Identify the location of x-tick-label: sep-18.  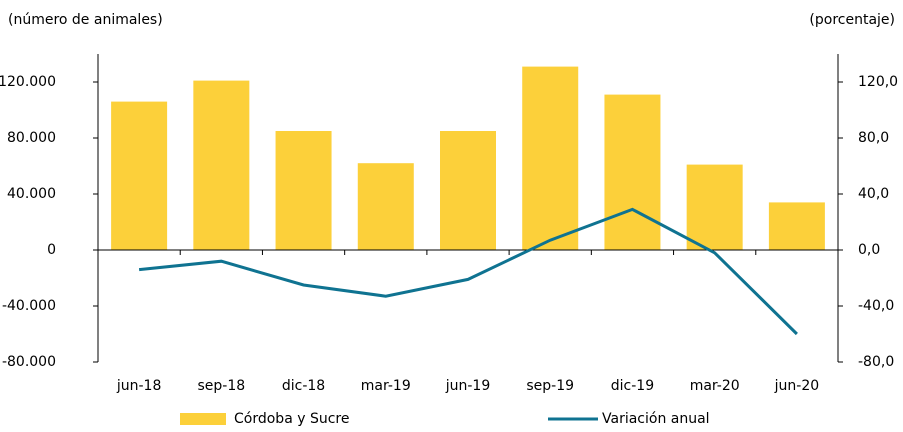
(221, 386).